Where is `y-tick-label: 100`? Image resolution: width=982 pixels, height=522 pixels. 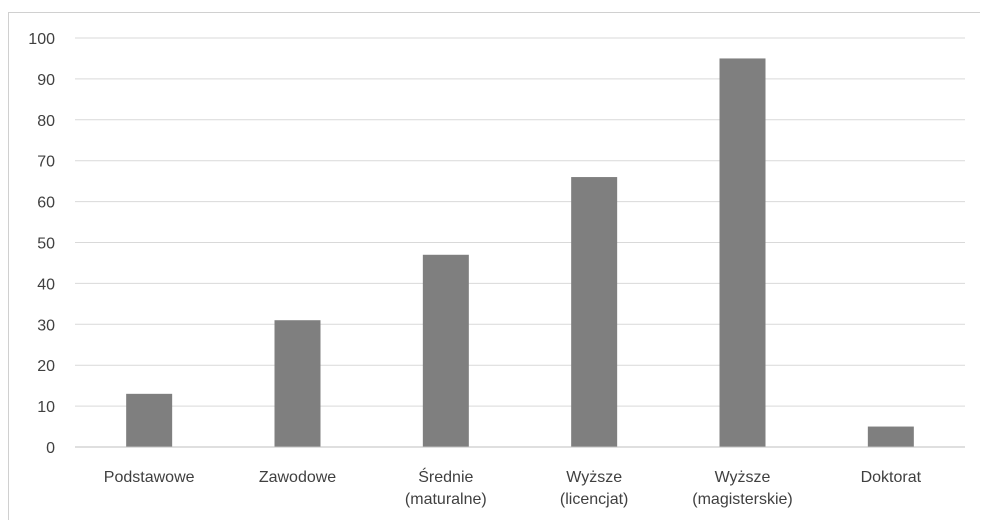
y-tick-label: 100 is located at coordinates (41, 39).